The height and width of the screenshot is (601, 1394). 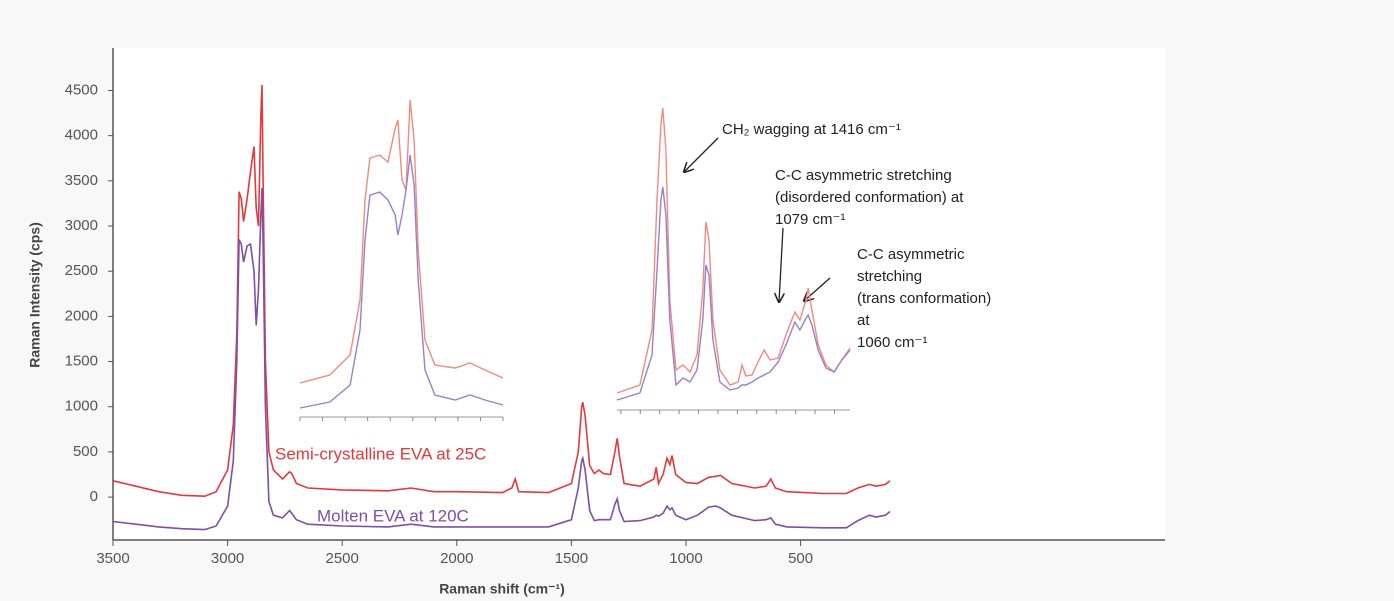 I want to click on annotation: 1079 cm⁻¹, so click(x=810, y=219).